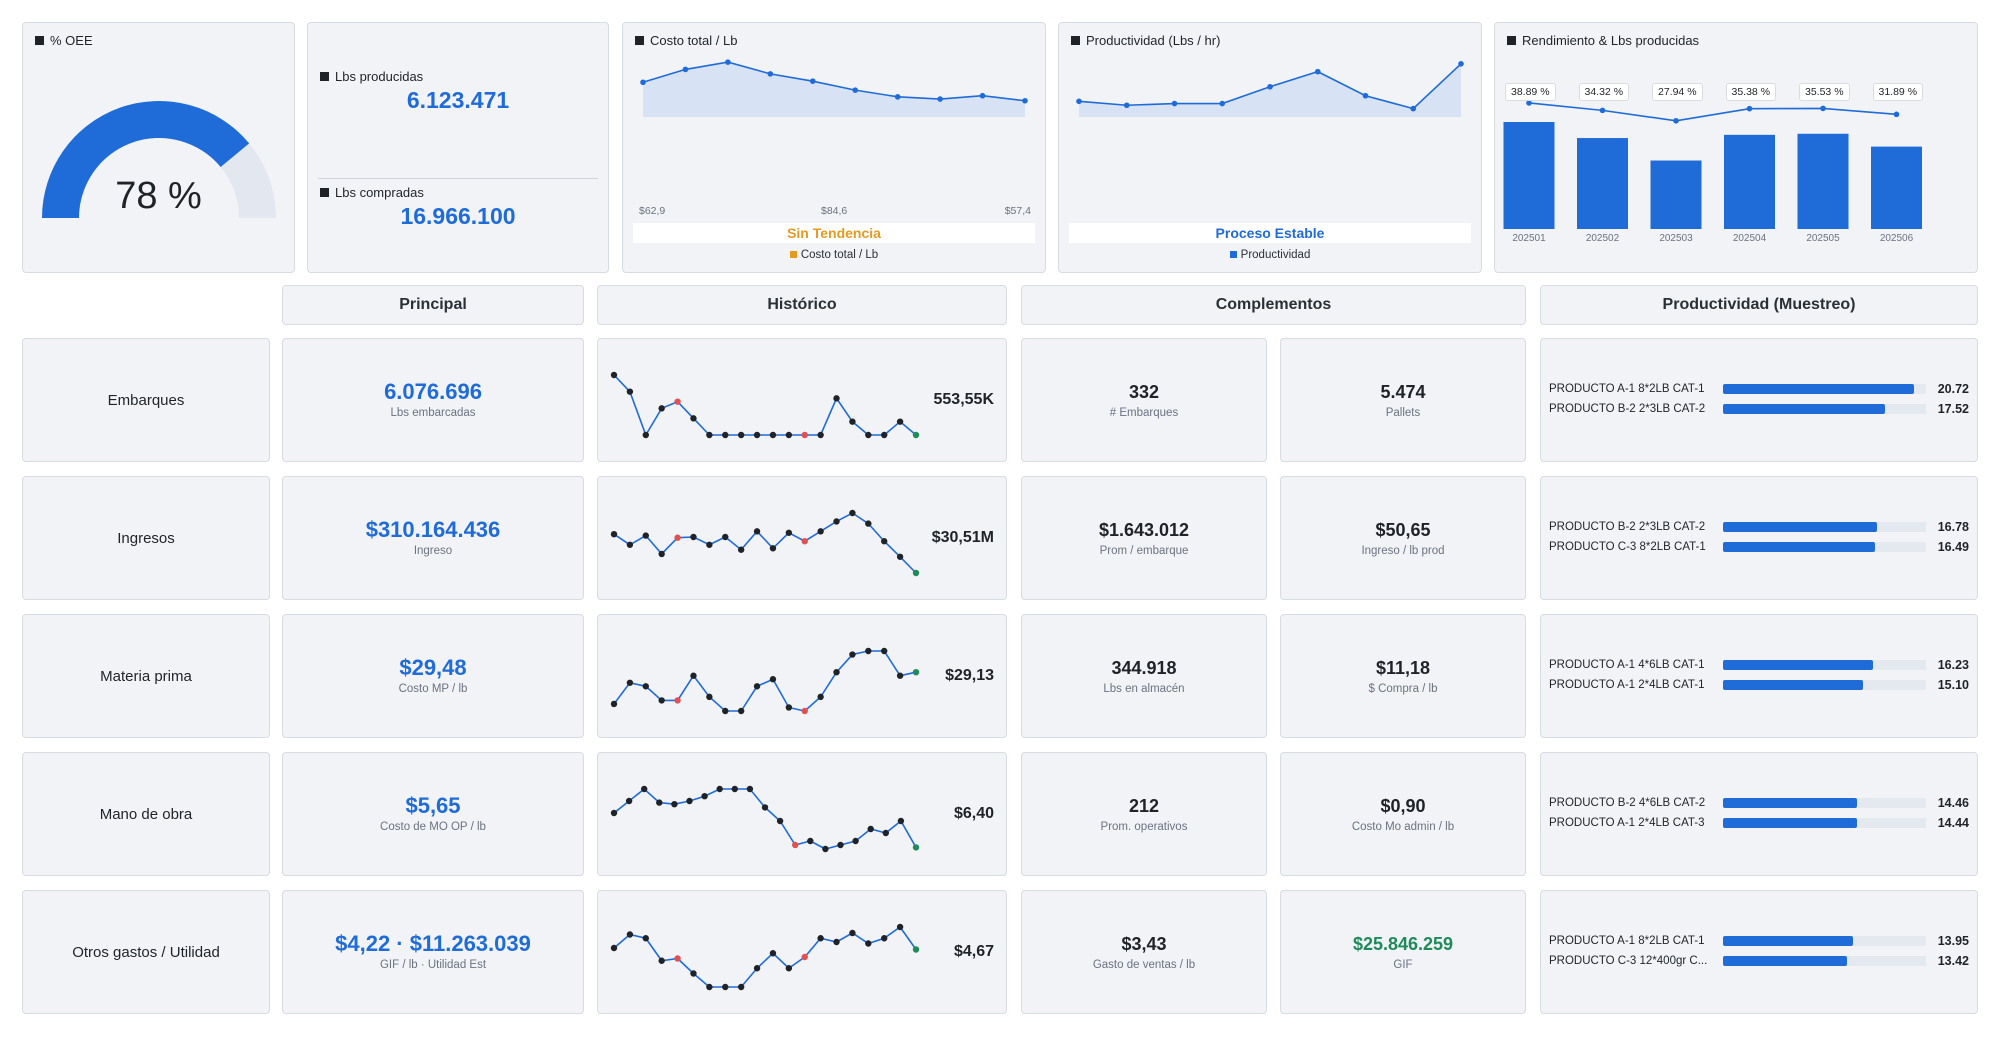 This screenshot has height=1037, width=2000. I want to click on cost-area-chart, so click(834, 88).